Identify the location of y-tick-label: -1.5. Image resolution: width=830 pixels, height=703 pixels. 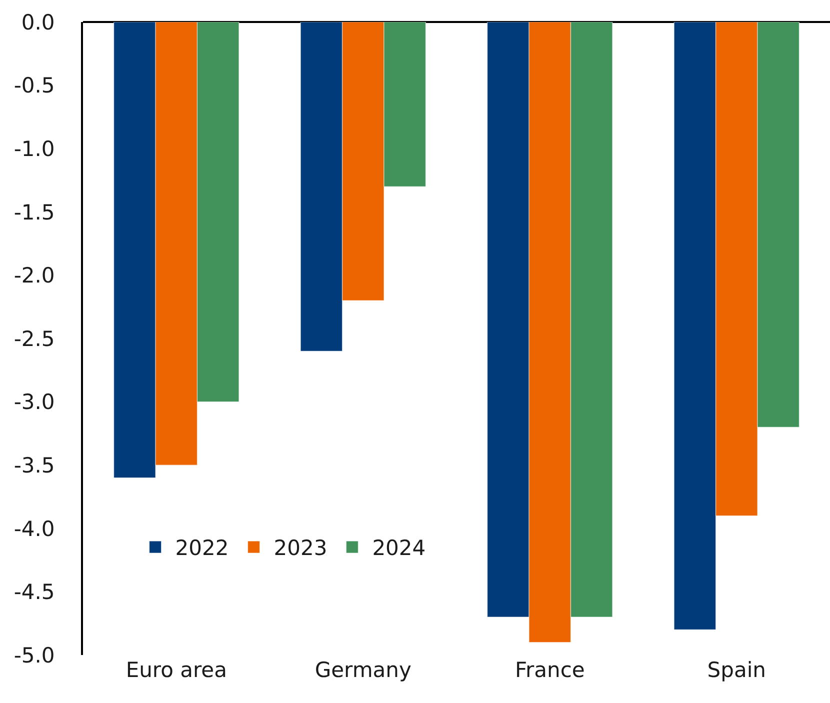
(34, 212).